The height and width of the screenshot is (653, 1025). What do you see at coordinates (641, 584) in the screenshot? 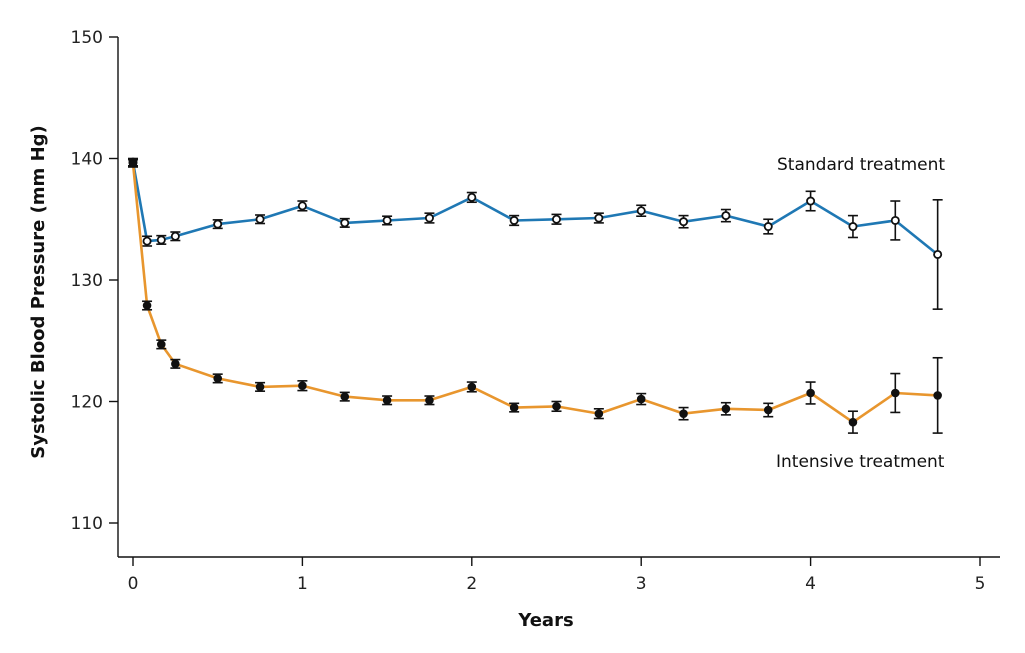
I see `x-tick-label: 3` at bounding box center [641, 584].